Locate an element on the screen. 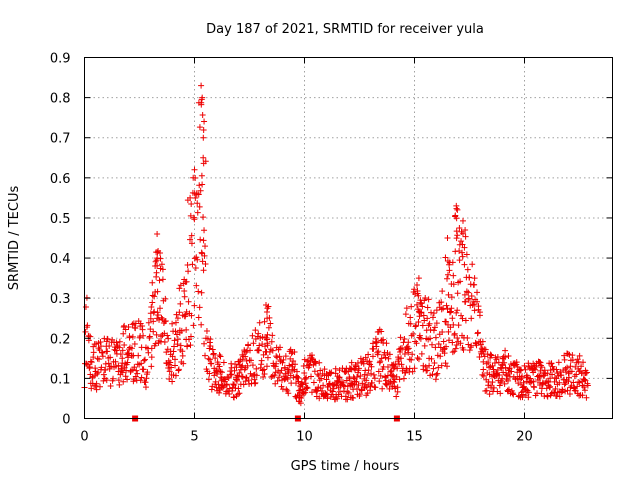 Image resolution: width=640 pixels, height=480 pixels. y-tick-label: 0.3 is located at coordinates (60, 299).